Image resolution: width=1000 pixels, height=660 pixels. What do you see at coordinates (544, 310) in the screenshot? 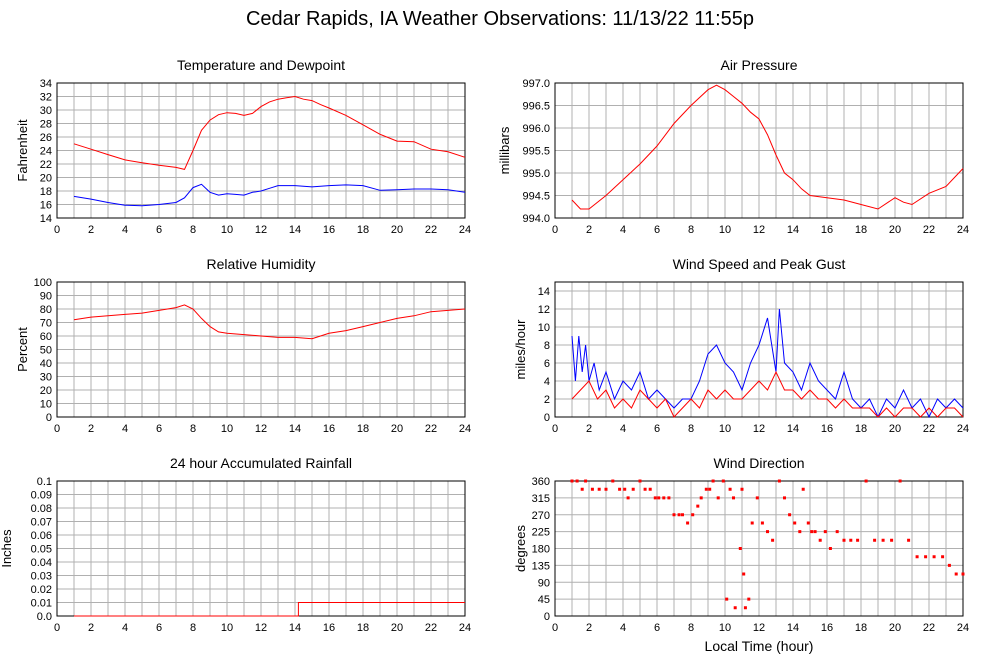
I see `y-tick-label: 12` at bounding box center [544, 310].